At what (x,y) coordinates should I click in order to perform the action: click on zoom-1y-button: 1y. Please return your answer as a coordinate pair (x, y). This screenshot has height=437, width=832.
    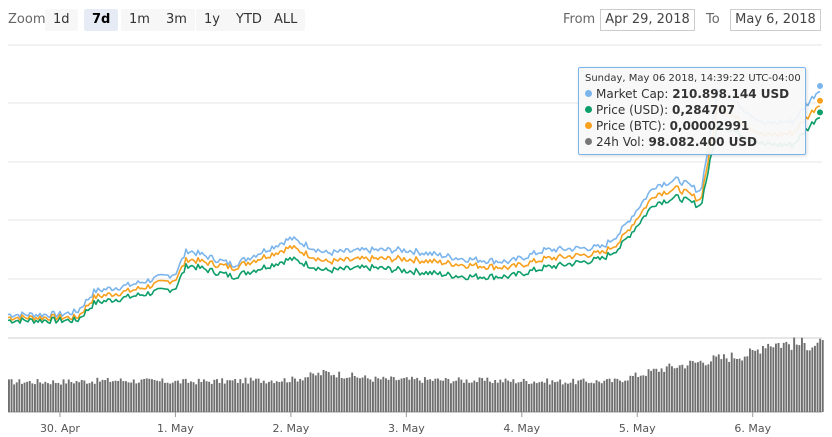
    Looking at the image, I should click on (212, 20).